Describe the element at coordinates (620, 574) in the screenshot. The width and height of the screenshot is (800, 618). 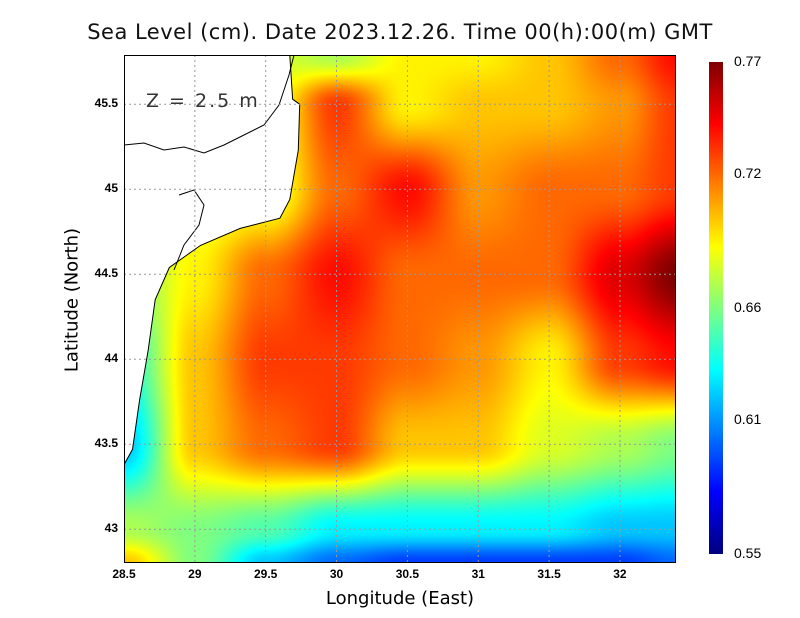
I see `x-tick-label: 32` at that location.